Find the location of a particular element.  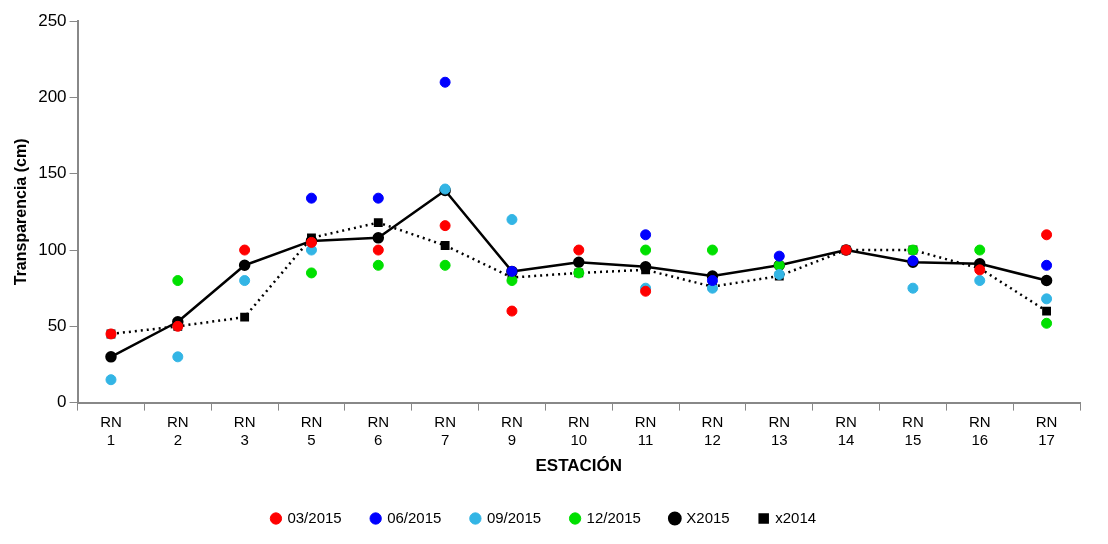

x-tick-label: RN 13 is located at coordinates (779, 430).